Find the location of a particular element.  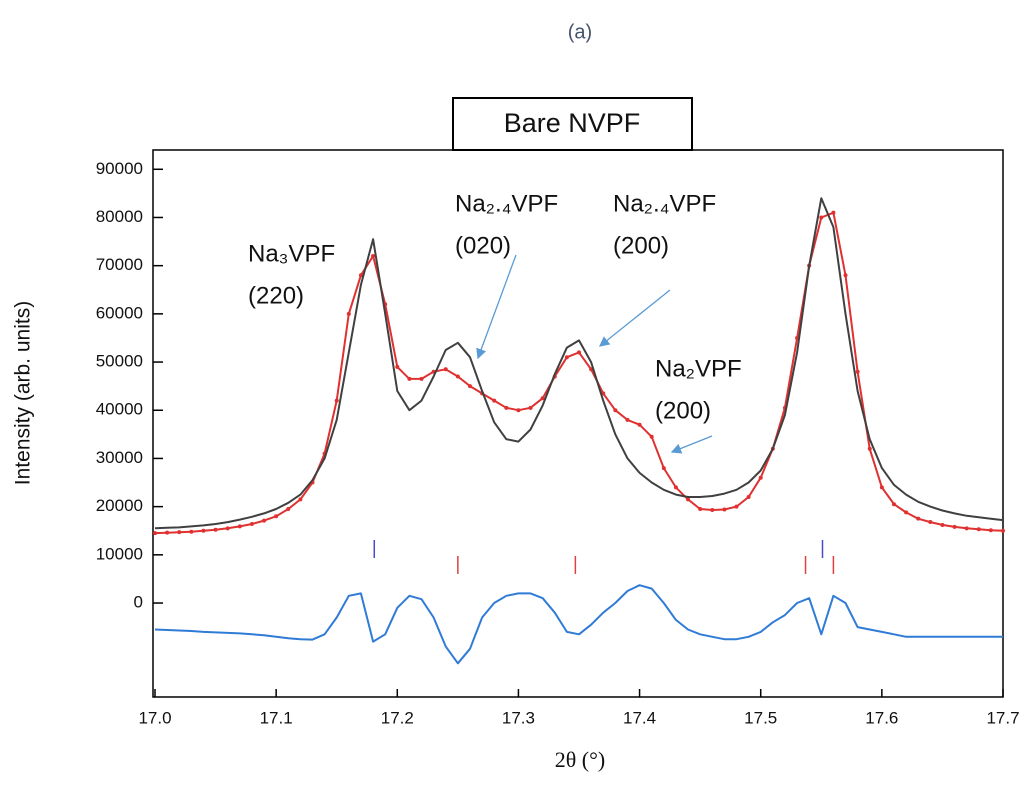

y-tick-label: 30000 is located at coordinates (119, 457).